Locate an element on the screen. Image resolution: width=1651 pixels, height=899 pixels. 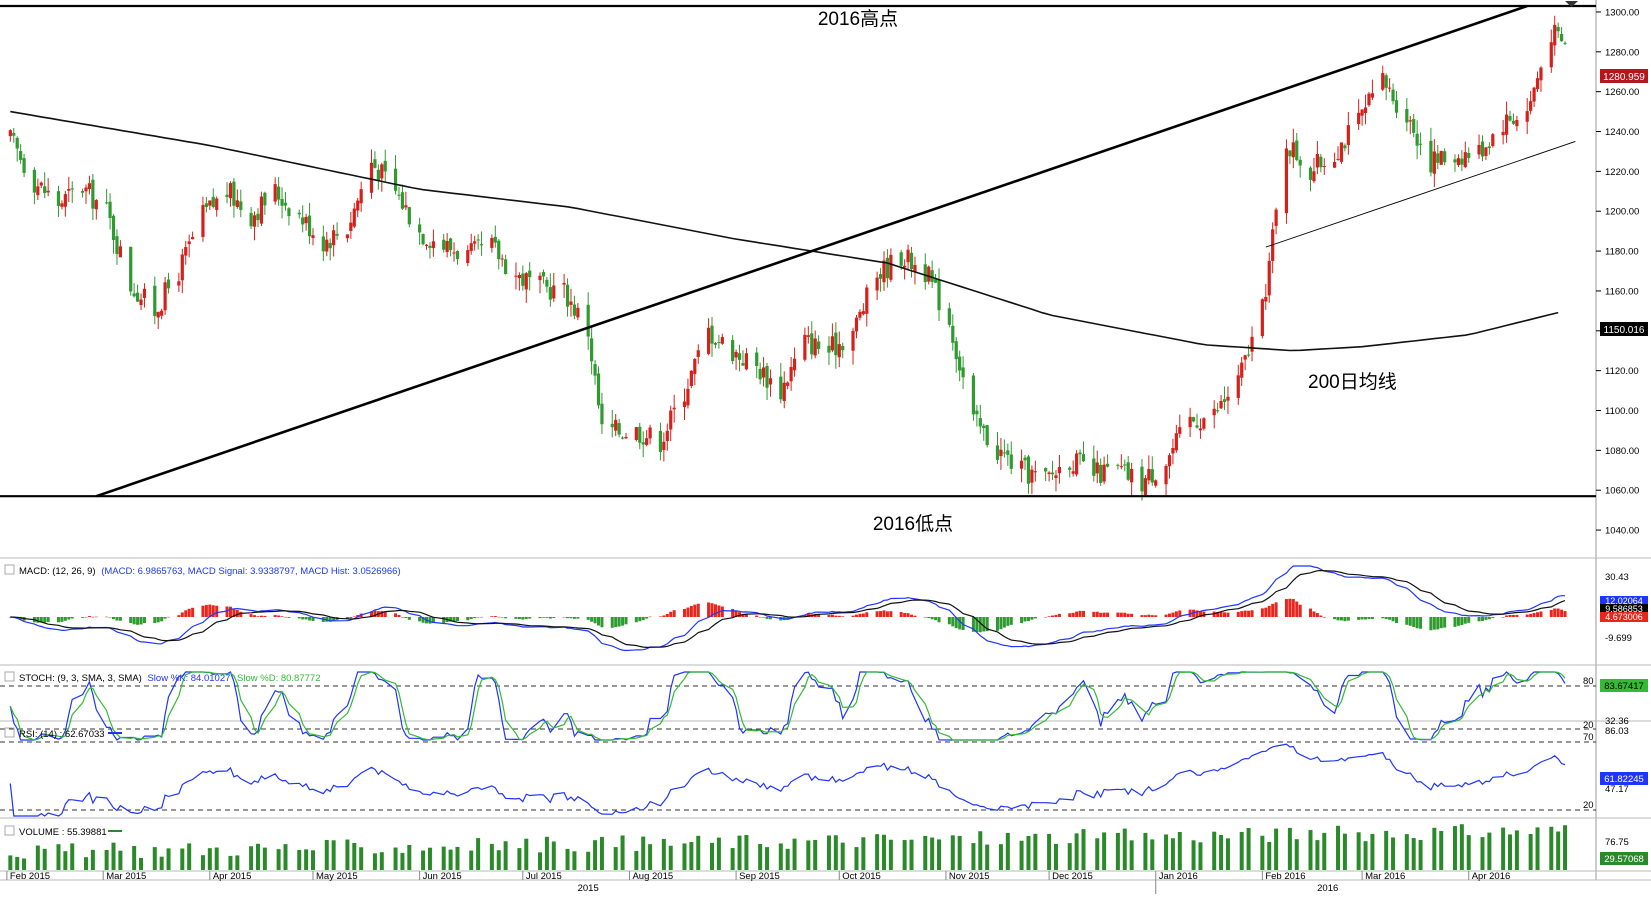
stoch-close-icon is located at coordinates (9, 676).